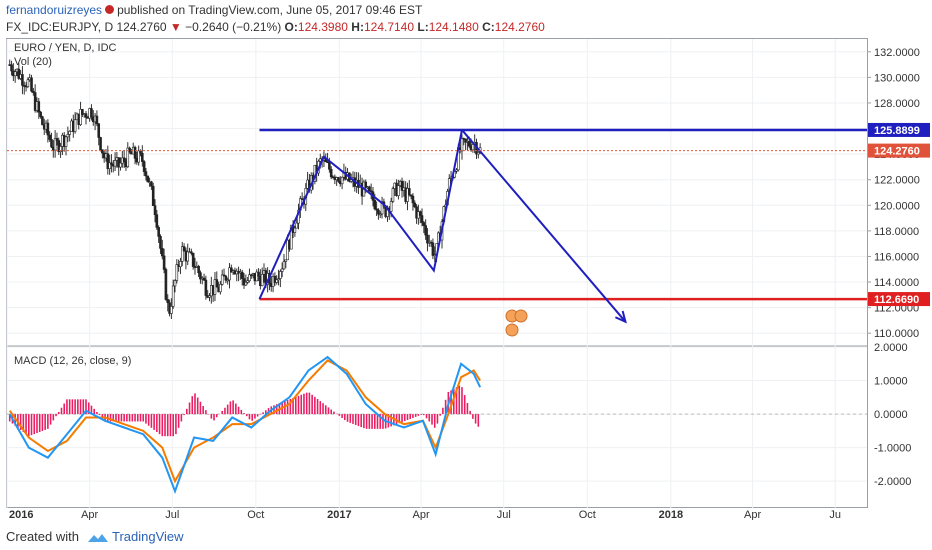 The width and height of the screenshot is (932, 550). I want to click on high-label: H:, so click(357, 27).